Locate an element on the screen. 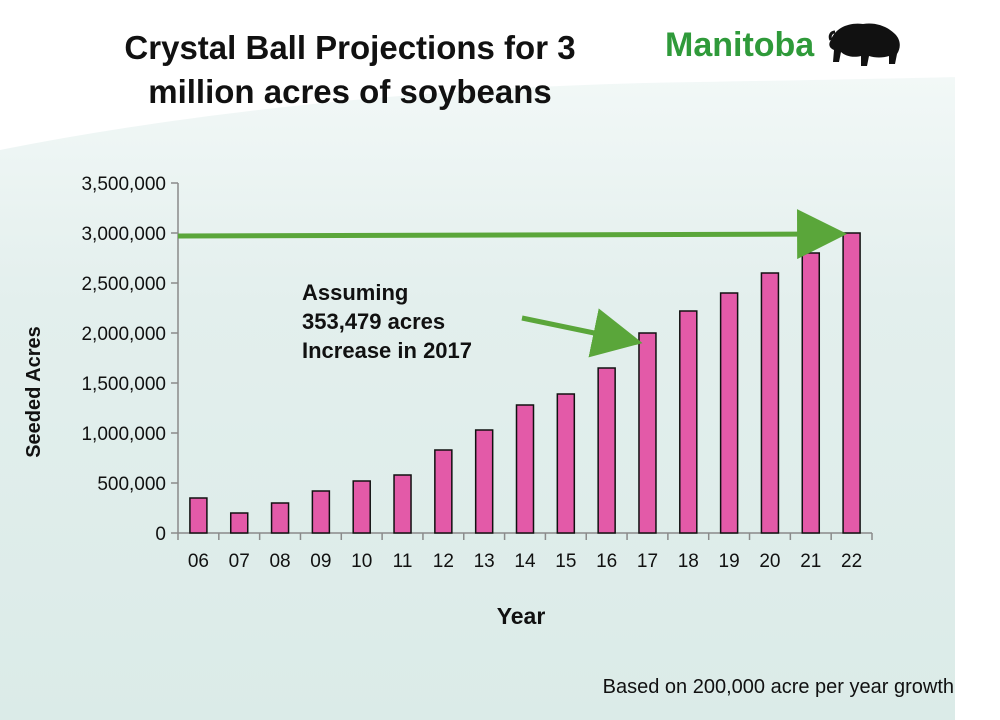 Image resolution: width=1000 pixels, height=720 pixels. x-tick-label: 16 is located at coordinates (606, 561).